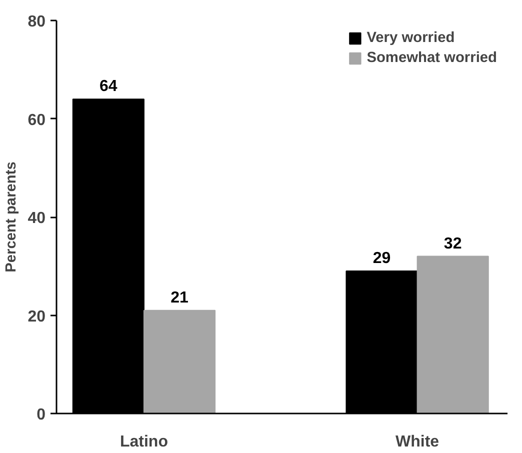 Image resolution: width=522 pixels, height=453 pixels. What do you see at coordinates (41, 415) in the screenshot?
I see `y-tick-label: 0` at bounding box center [41, 415].